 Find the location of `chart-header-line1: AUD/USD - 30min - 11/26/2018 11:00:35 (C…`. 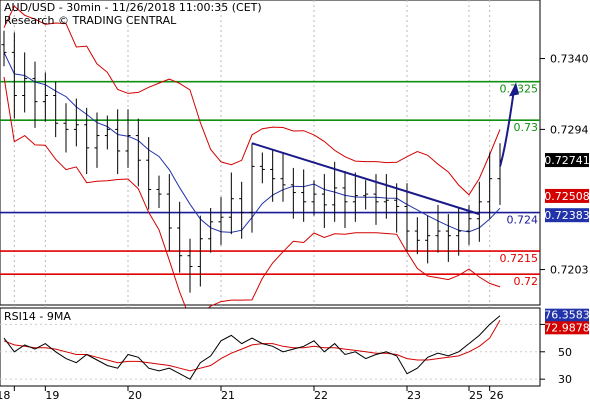

chart-header-line1: AUD/USD - 30min - 11/26/2018 11:00:35 (C… is located at coordinates (133, 7).